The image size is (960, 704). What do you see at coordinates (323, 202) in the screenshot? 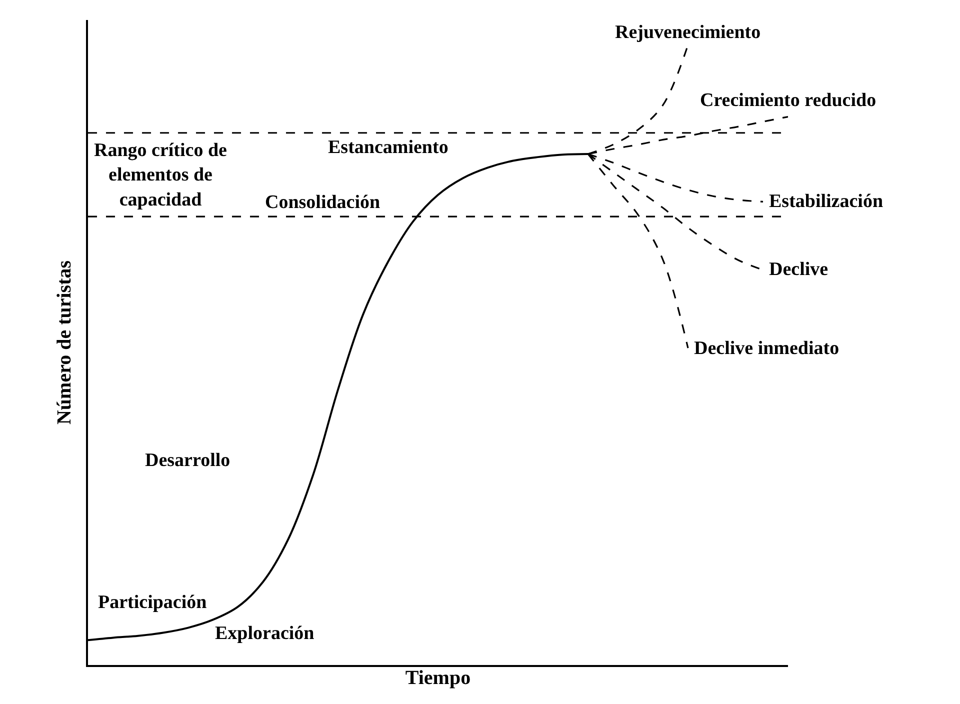
I see `annotation: Consolidación` at bounding box center [323, 202].